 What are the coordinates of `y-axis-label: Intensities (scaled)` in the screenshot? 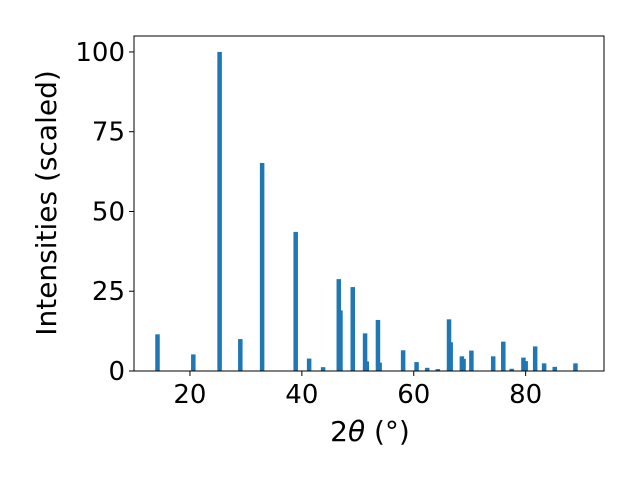 It's located at (46, 203).